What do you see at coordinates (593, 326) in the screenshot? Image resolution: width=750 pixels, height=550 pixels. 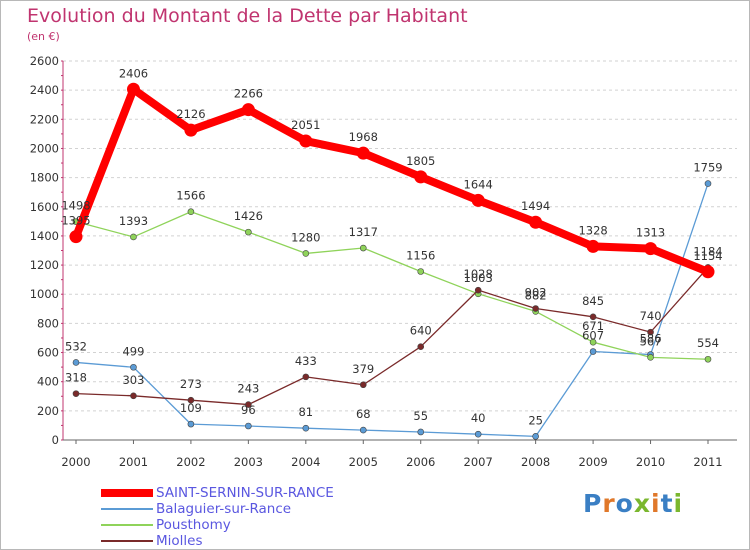 I see `data-label: 671` at bounding box center [593, 326].